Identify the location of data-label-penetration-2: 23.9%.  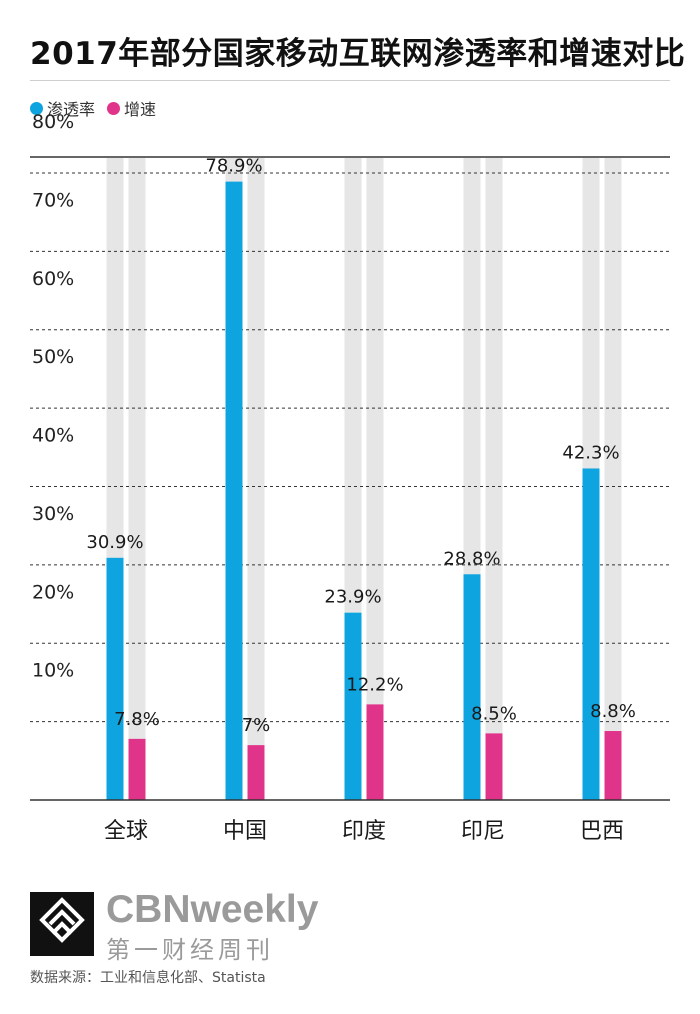
(352, 597).